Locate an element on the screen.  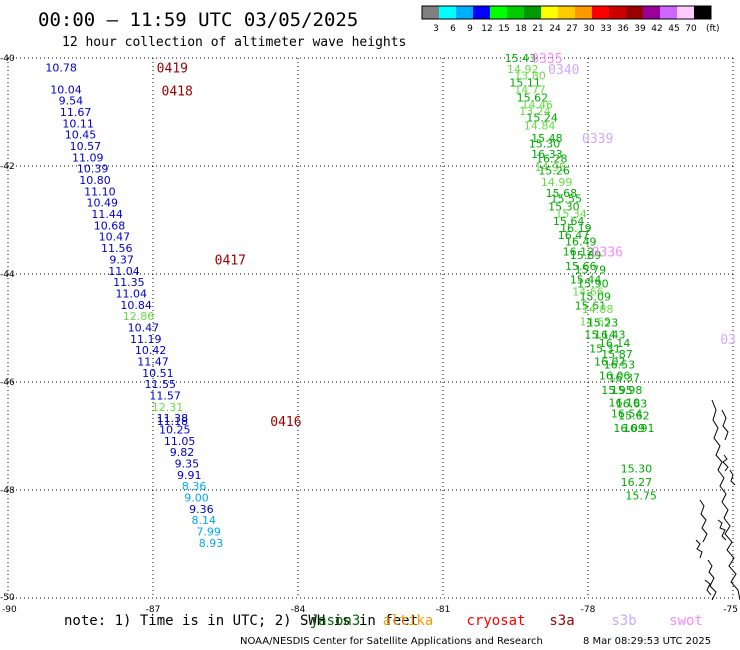
wave-height-value: 11.56 is located at coordinates (117, 248).